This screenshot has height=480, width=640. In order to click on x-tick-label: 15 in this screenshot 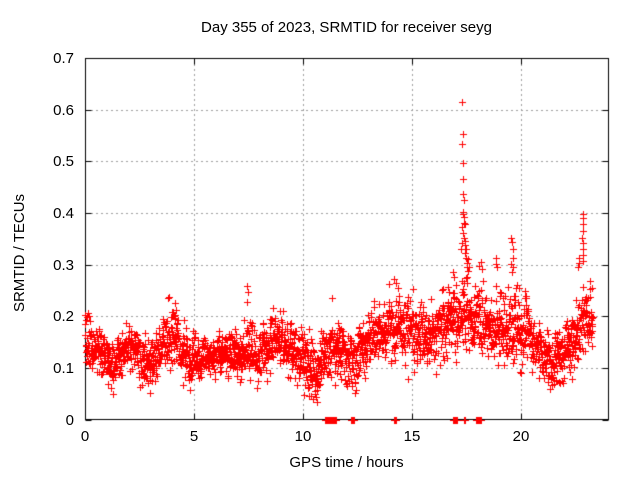, I will do `click(412, 436)`.